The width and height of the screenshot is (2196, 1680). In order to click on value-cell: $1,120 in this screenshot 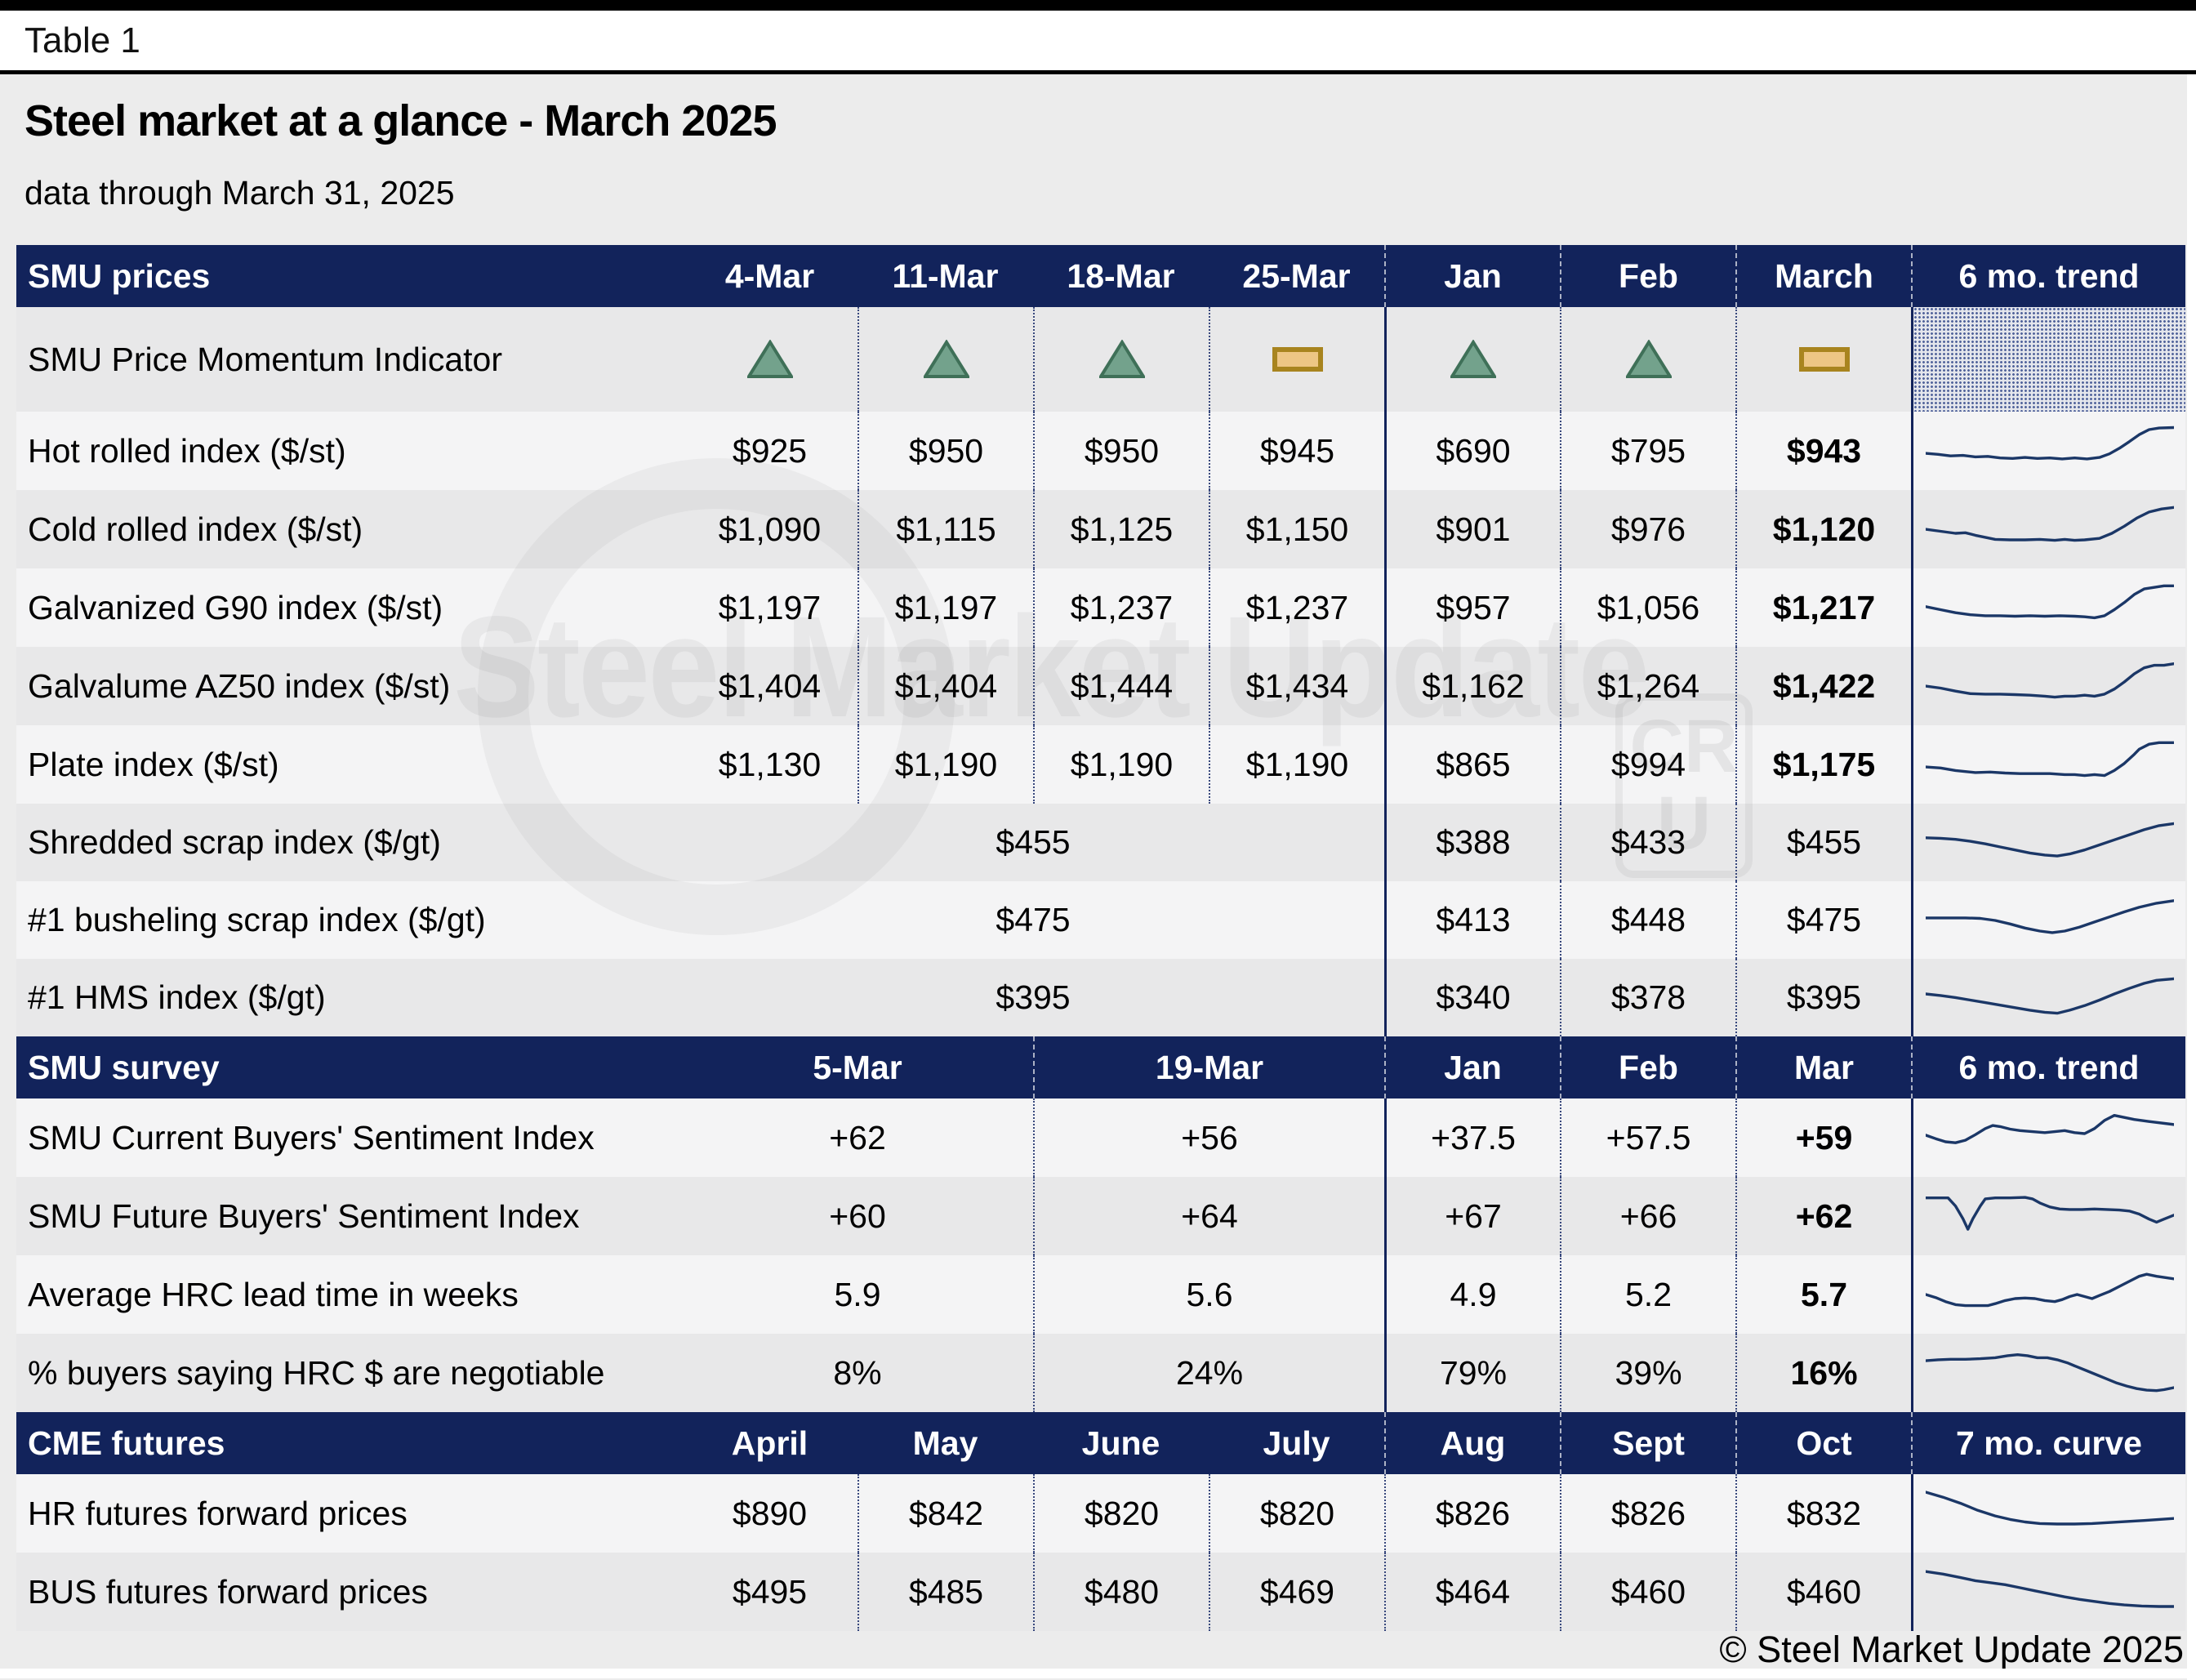, I will do `click(1823, 529)`.